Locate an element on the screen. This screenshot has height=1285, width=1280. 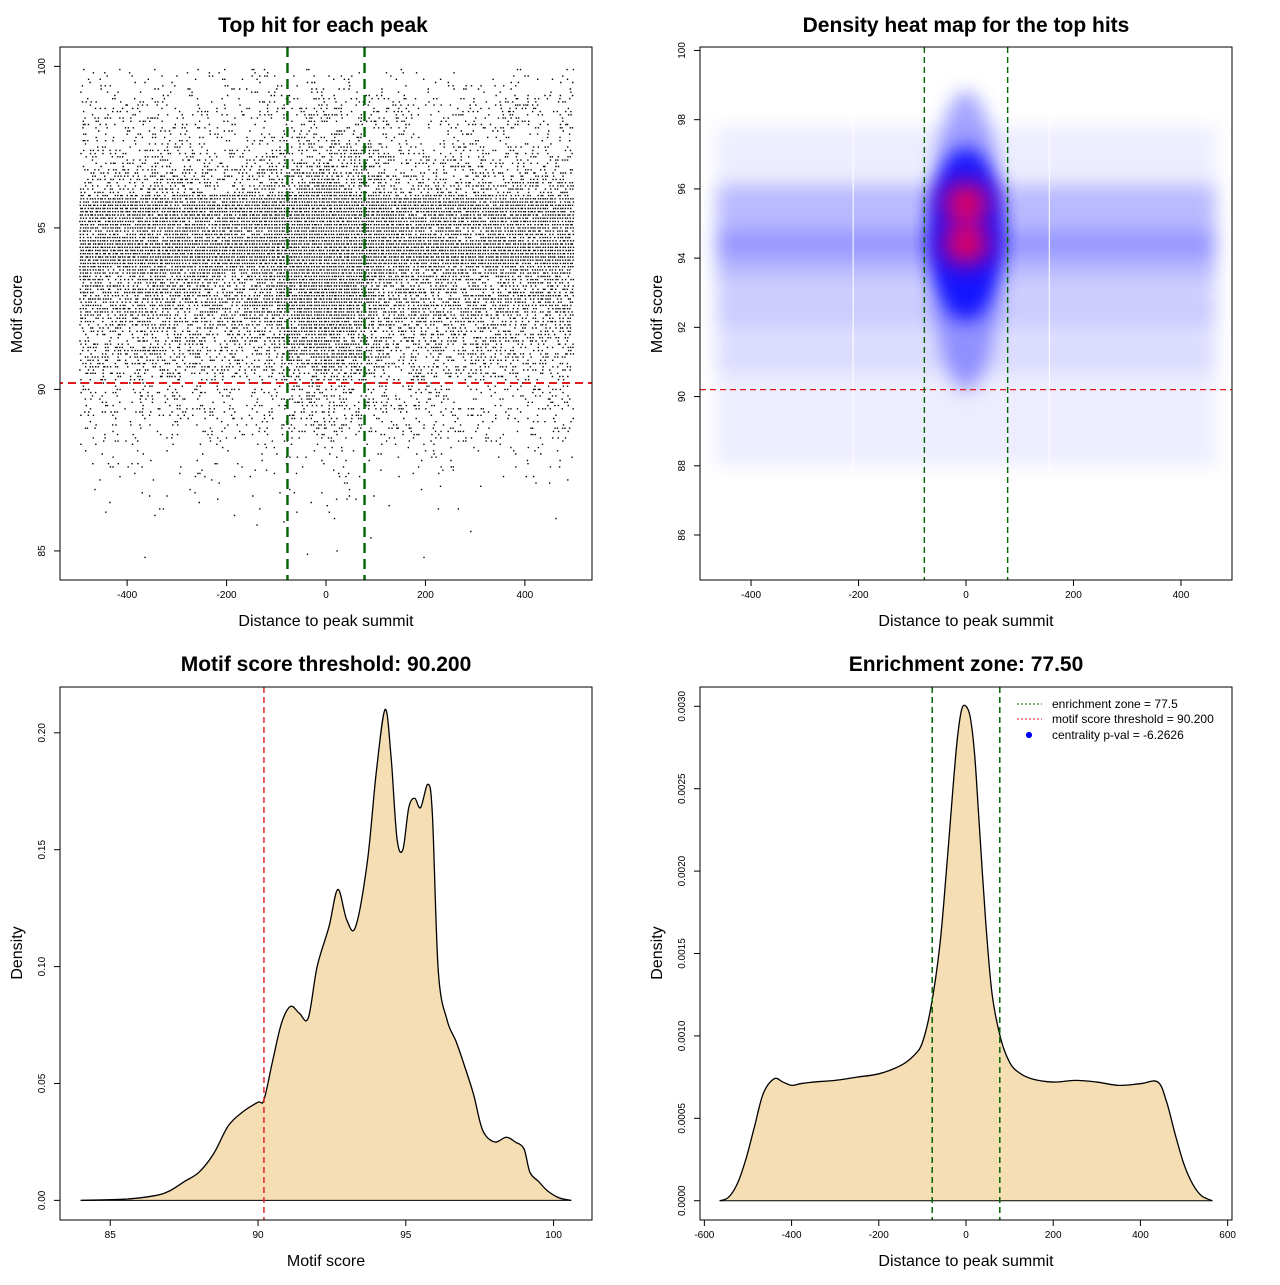
x-tick-label: 90 is located at coordinates (258, 1235).